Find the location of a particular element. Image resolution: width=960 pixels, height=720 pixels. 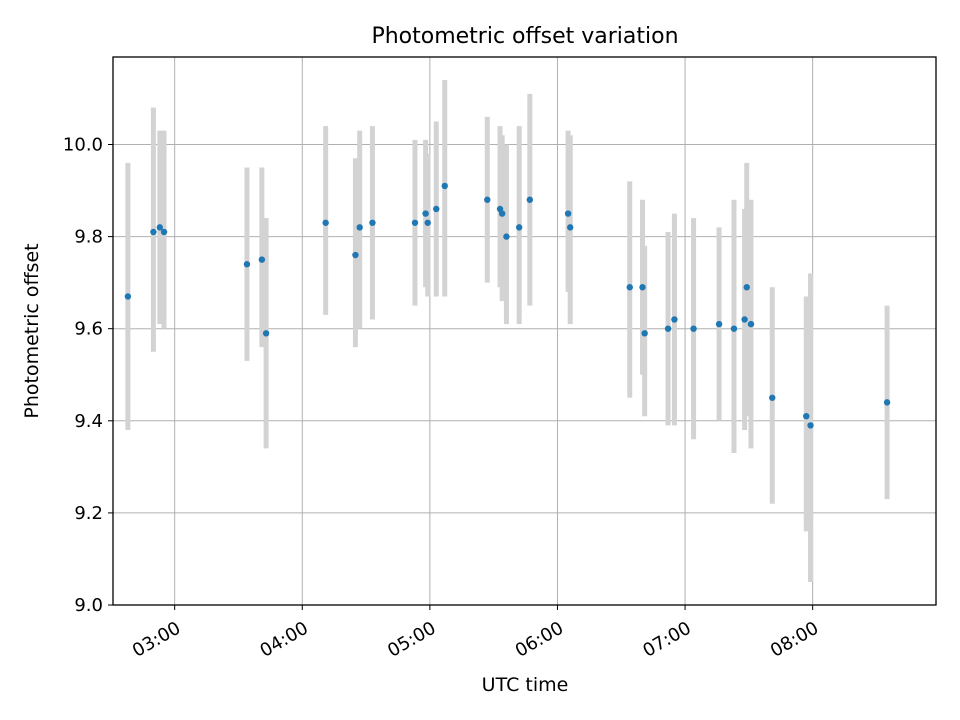

x-tick-label: 03:00 is located at coordinates (156, 640).